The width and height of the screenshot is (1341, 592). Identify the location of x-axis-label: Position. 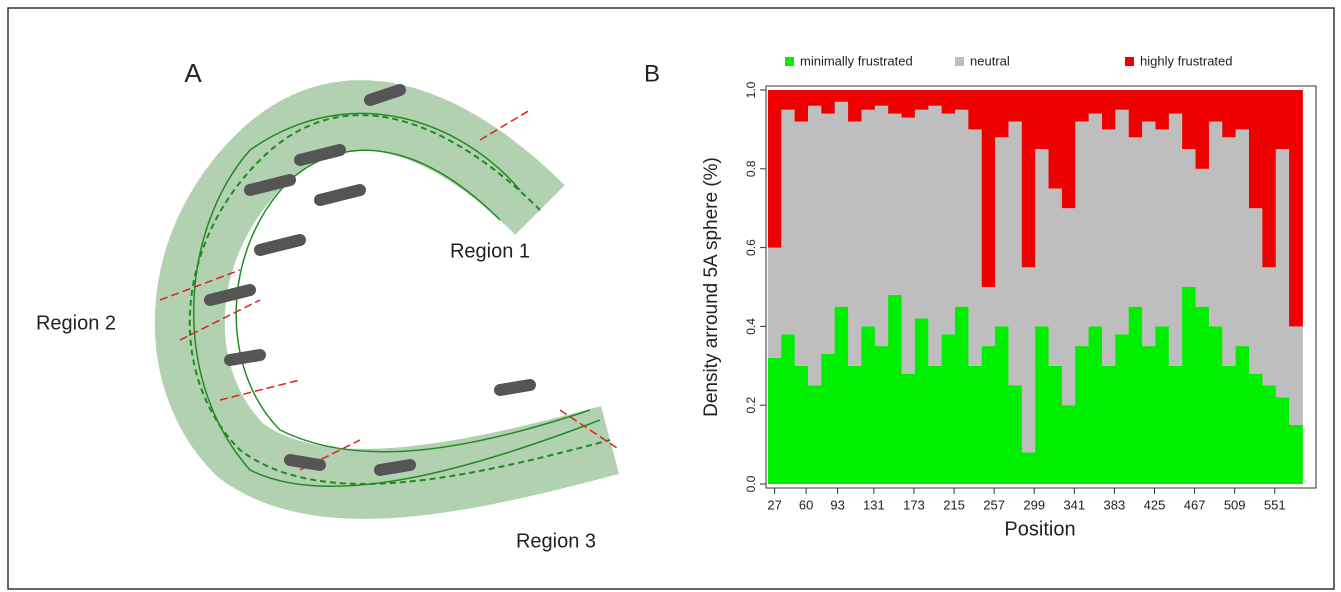
(1039, 529).